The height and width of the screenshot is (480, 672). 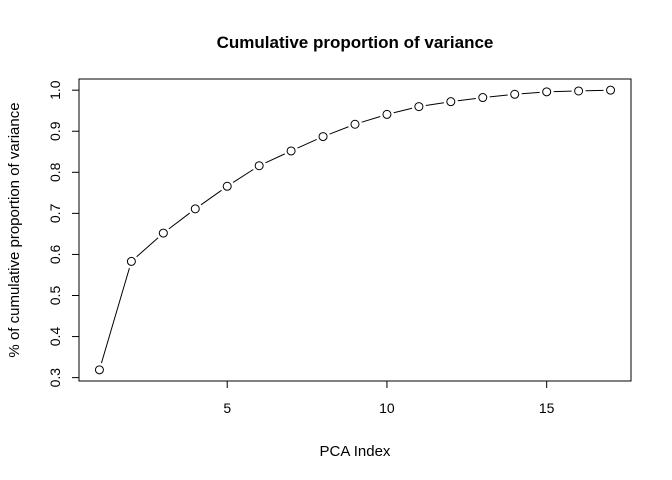 I want to click on y-tick-label: 0.7, so click(x=55, y=213).